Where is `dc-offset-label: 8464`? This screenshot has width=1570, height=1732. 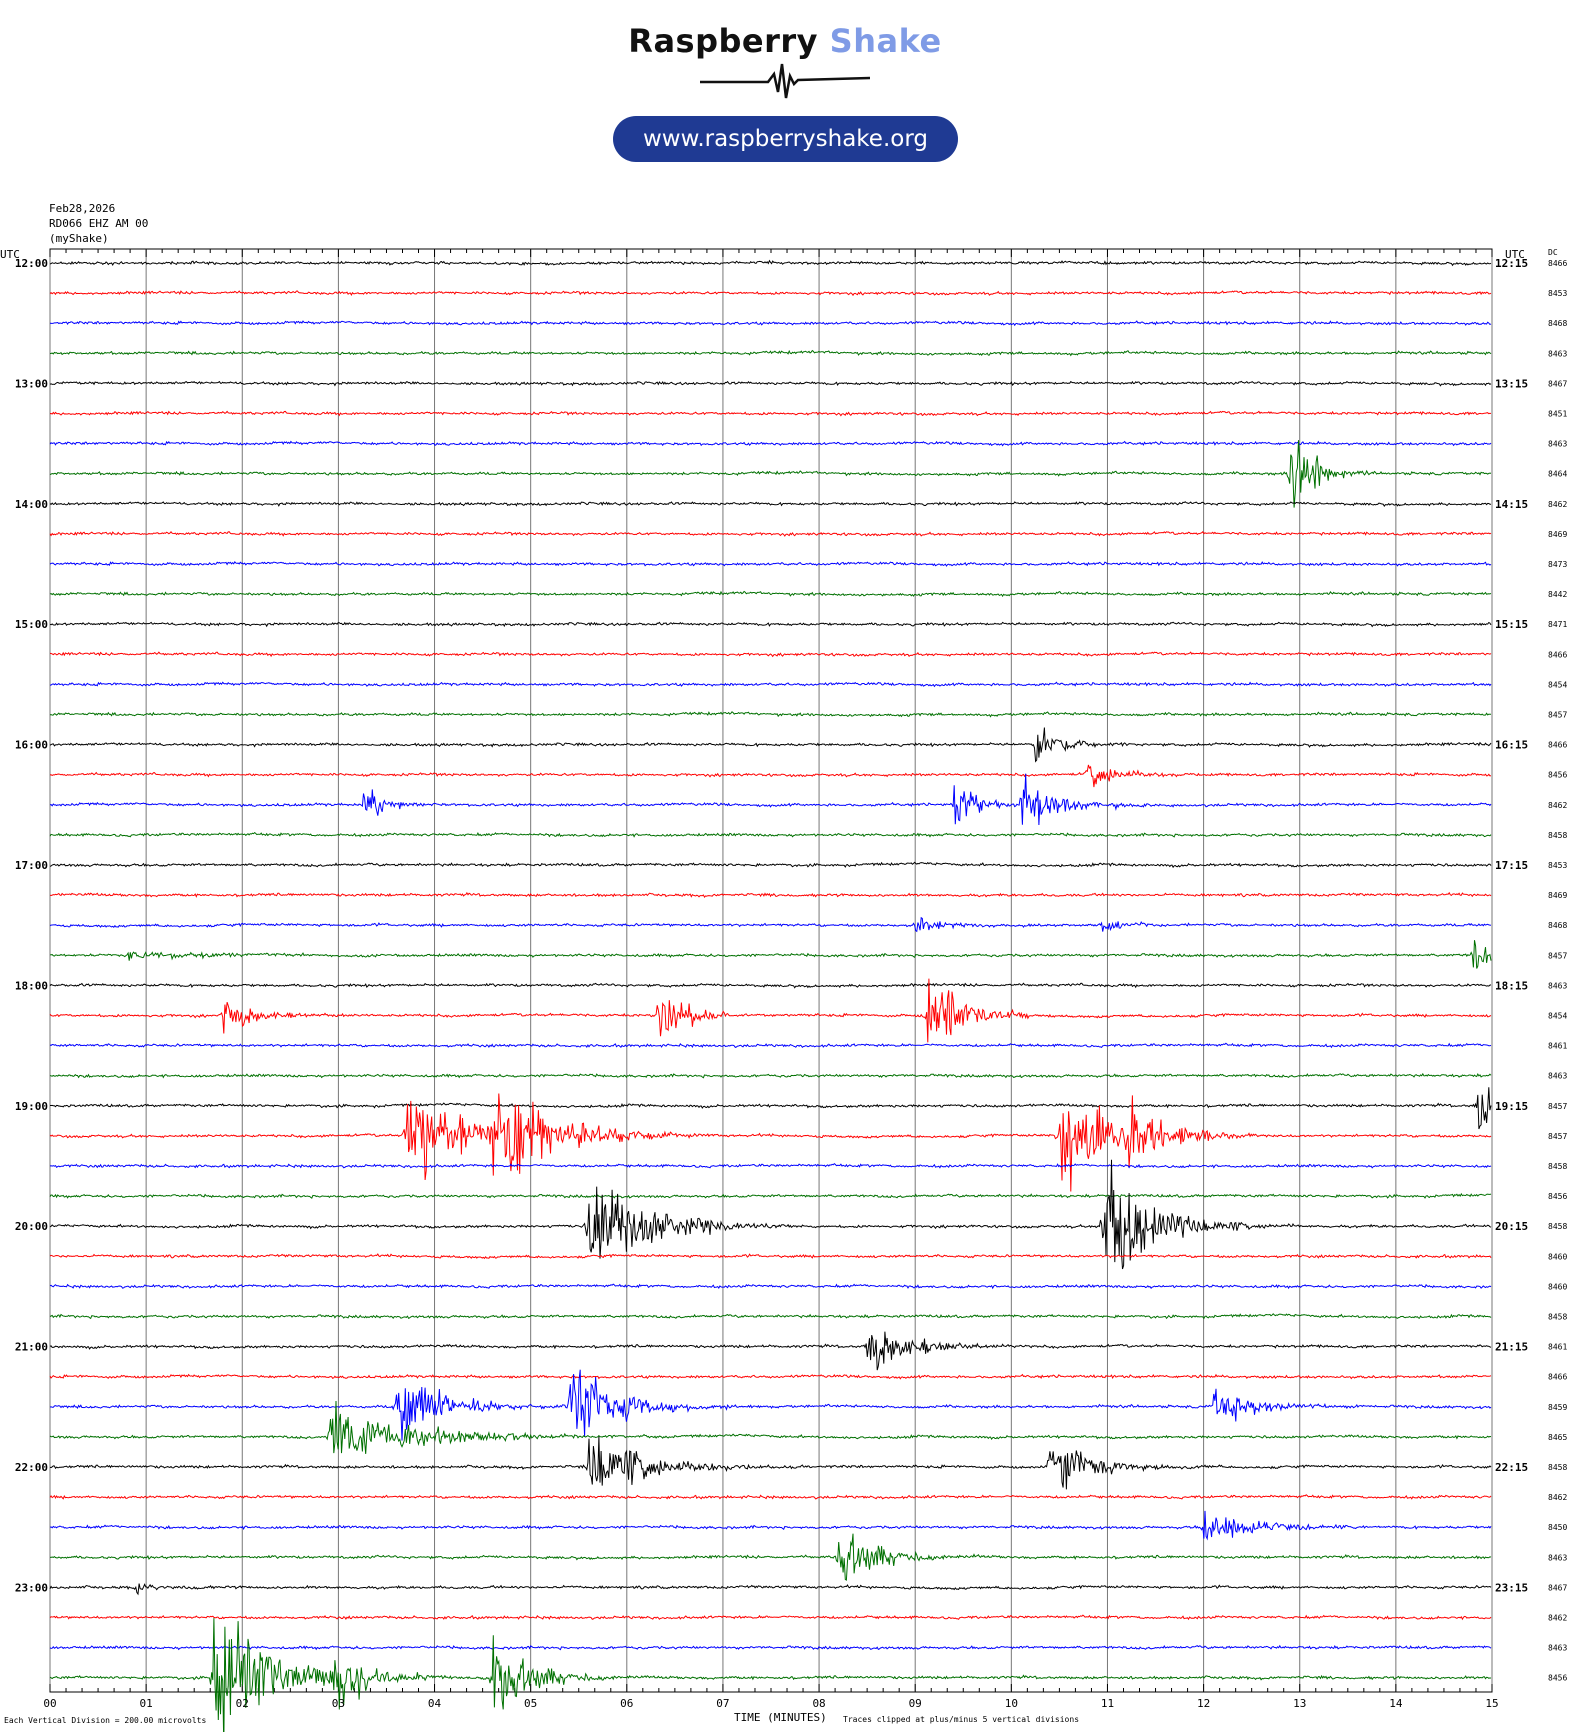 dc-offset-label: 8464 is located at coordinates (1557, 474).